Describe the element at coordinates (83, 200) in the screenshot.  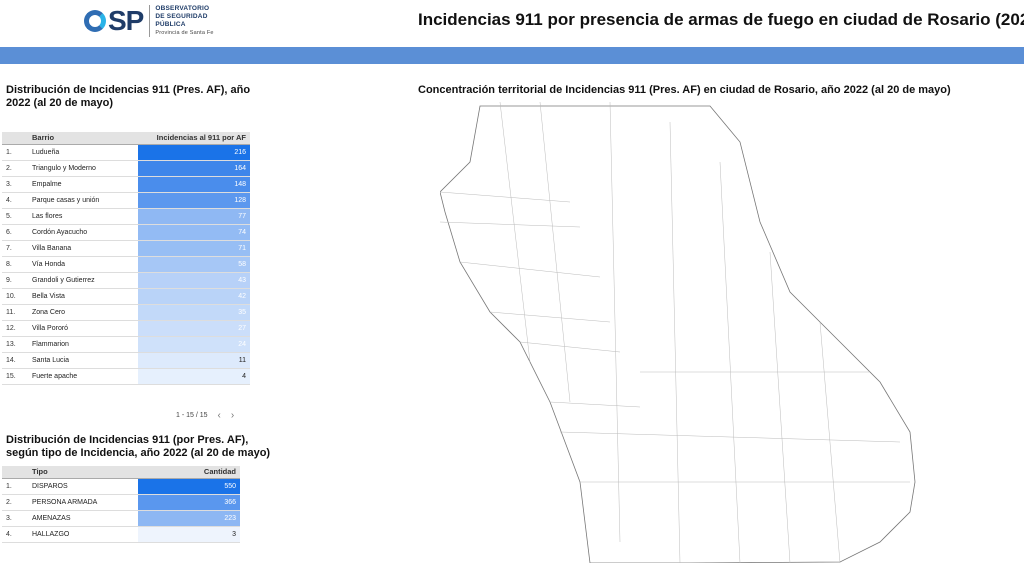
I see `row-label: Parque casas y unión` at that location.